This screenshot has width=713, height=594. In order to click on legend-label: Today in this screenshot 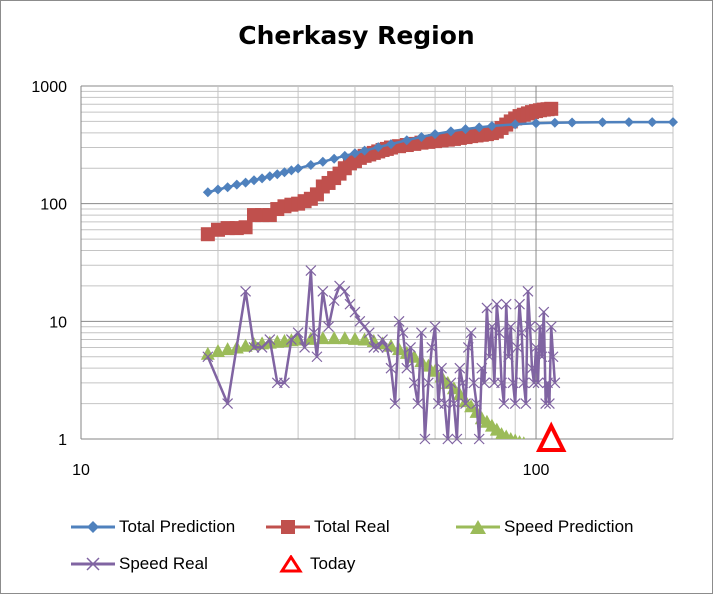, I will do `click(333, 563)`.